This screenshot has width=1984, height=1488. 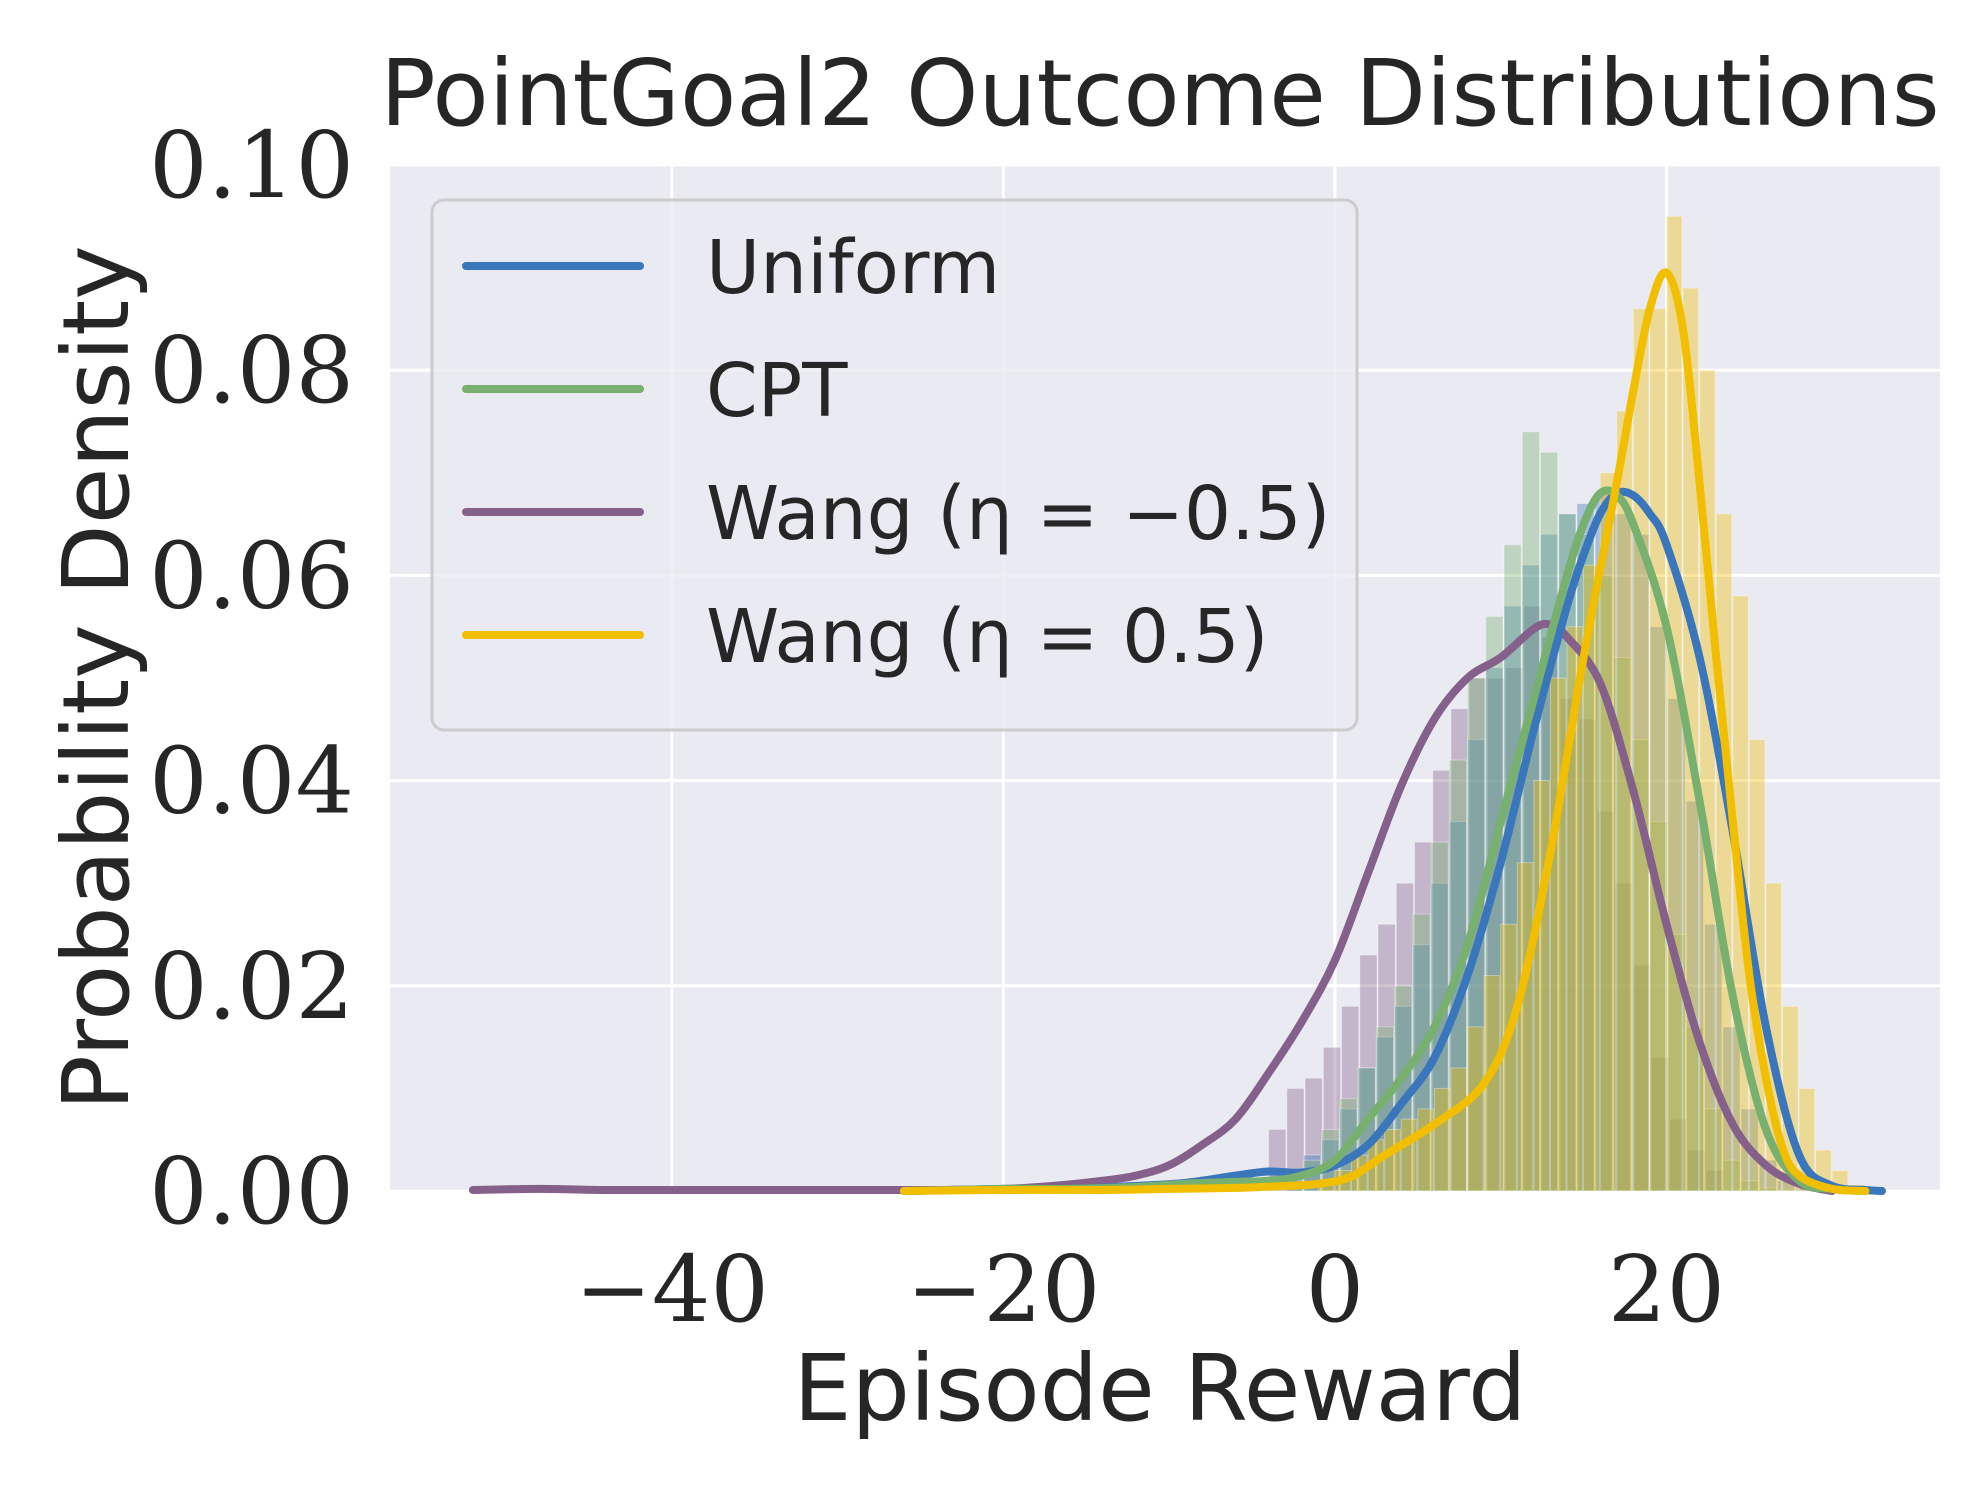 I want to click on x-tick-label: 0, so click(x=1335, y=1289).